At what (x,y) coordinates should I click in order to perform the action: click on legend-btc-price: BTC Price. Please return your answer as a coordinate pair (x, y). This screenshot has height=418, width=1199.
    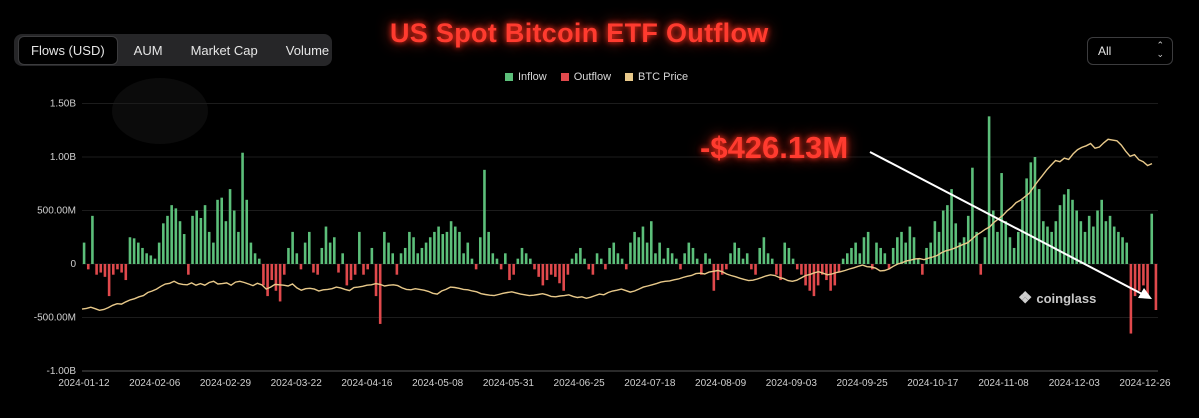
    Looking at the image, I should click on (656, 77).